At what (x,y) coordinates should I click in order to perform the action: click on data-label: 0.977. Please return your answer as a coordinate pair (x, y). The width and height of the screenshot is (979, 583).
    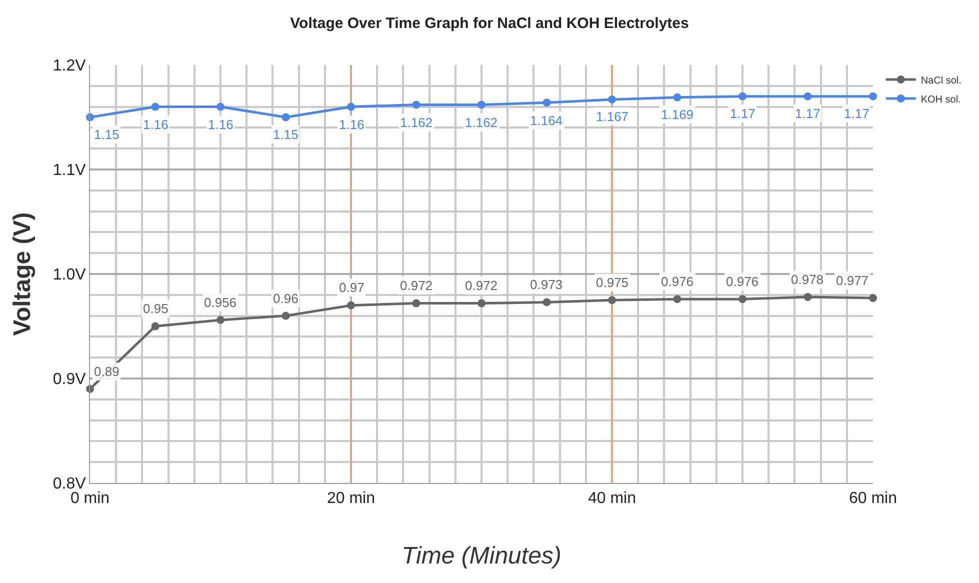
    Looking at the image, I should click on (852, 280).